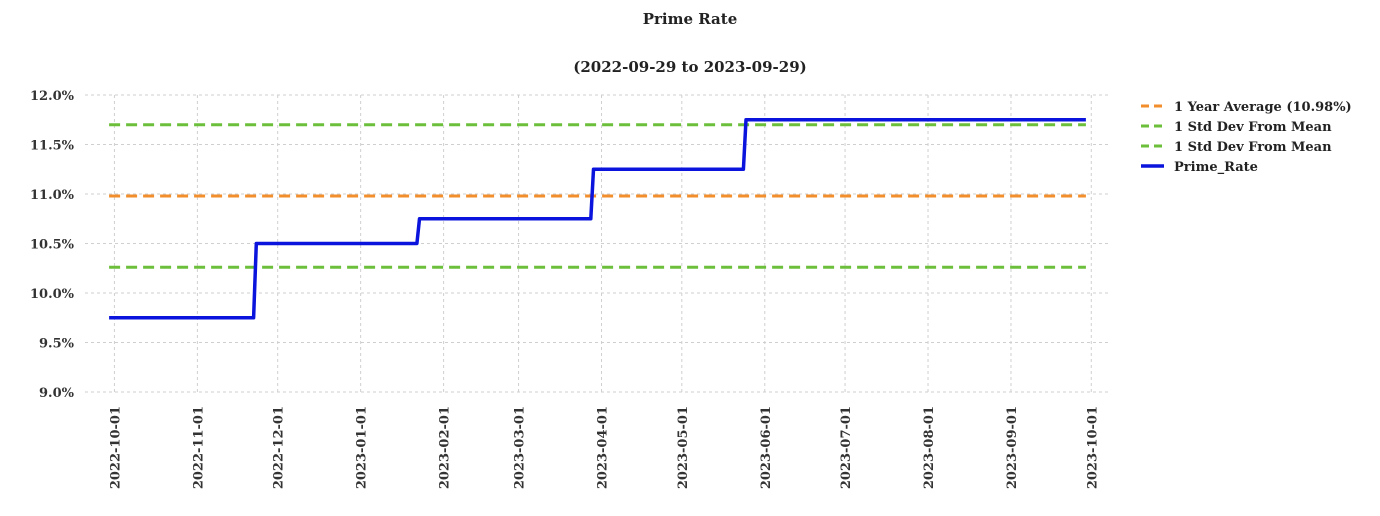 The image size is (1380, 516). What do you see at coordinates (57, 344) in the screenshot?
I see `y-tick-label: 9.5%` at bounding box center [57, 344].